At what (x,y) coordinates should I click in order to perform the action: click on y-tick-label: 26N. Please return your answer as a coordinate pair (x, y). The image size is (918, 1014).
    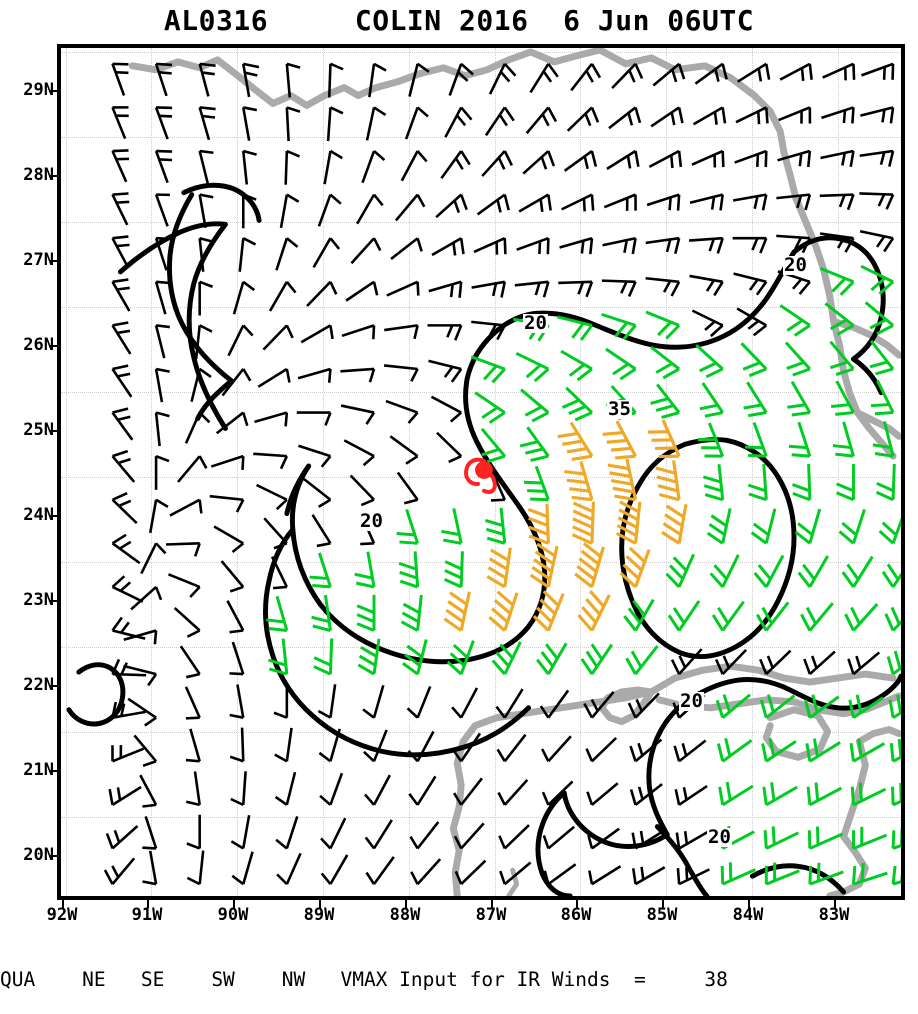
    Looking at the image, I should click on (38, 345).